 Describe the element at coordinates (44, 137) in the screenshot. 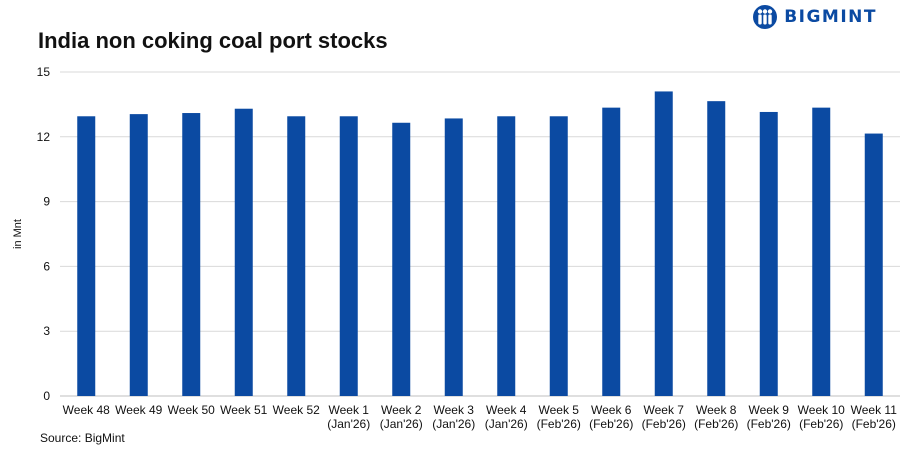

I see `y-tick-label: 12` at that location.